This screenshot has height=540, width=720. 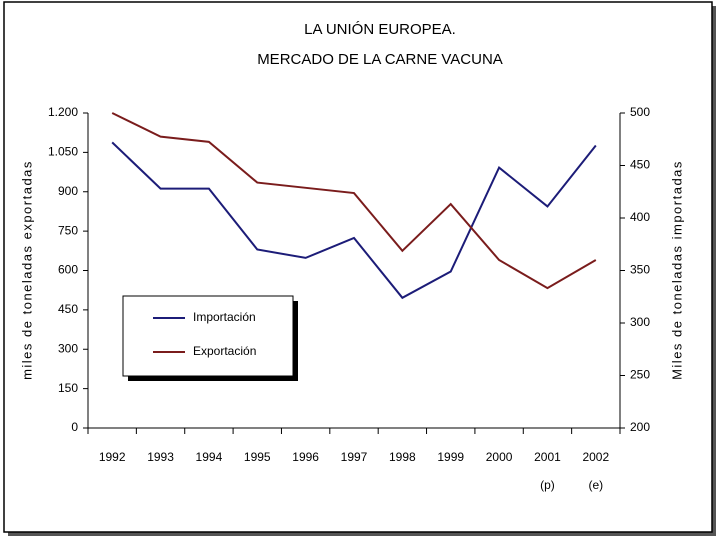 What do you see at coordinates (640, 375) in the screenshot?
I see `y2-tick-label: 250` at bounding box center [640, 375].